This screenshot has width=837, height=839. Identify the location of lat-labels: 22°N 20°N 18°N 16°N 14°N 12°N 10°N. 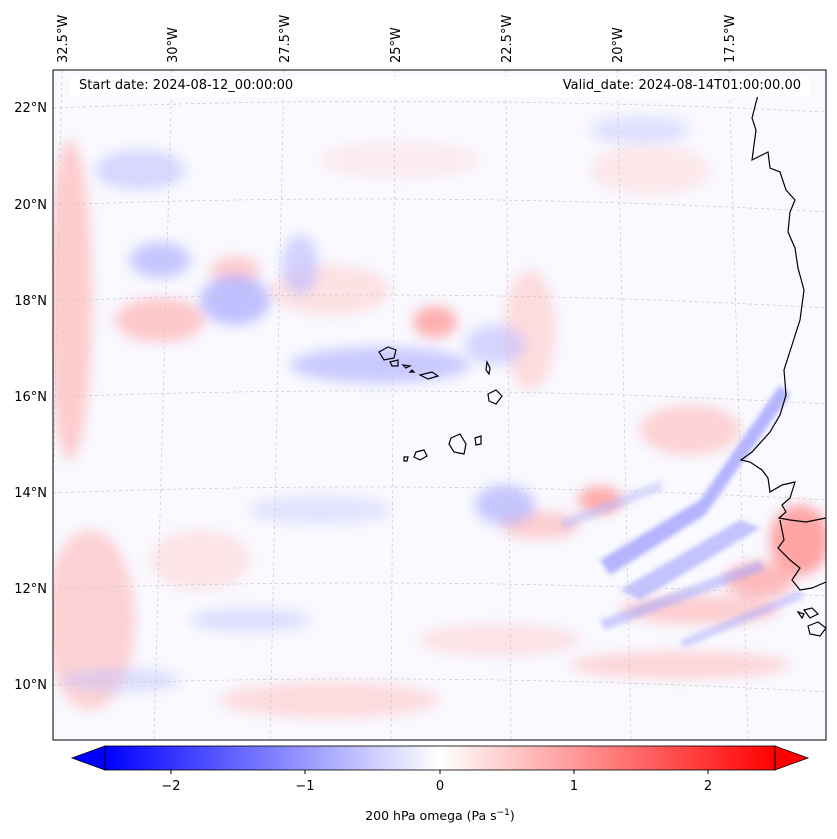
(30, 397).